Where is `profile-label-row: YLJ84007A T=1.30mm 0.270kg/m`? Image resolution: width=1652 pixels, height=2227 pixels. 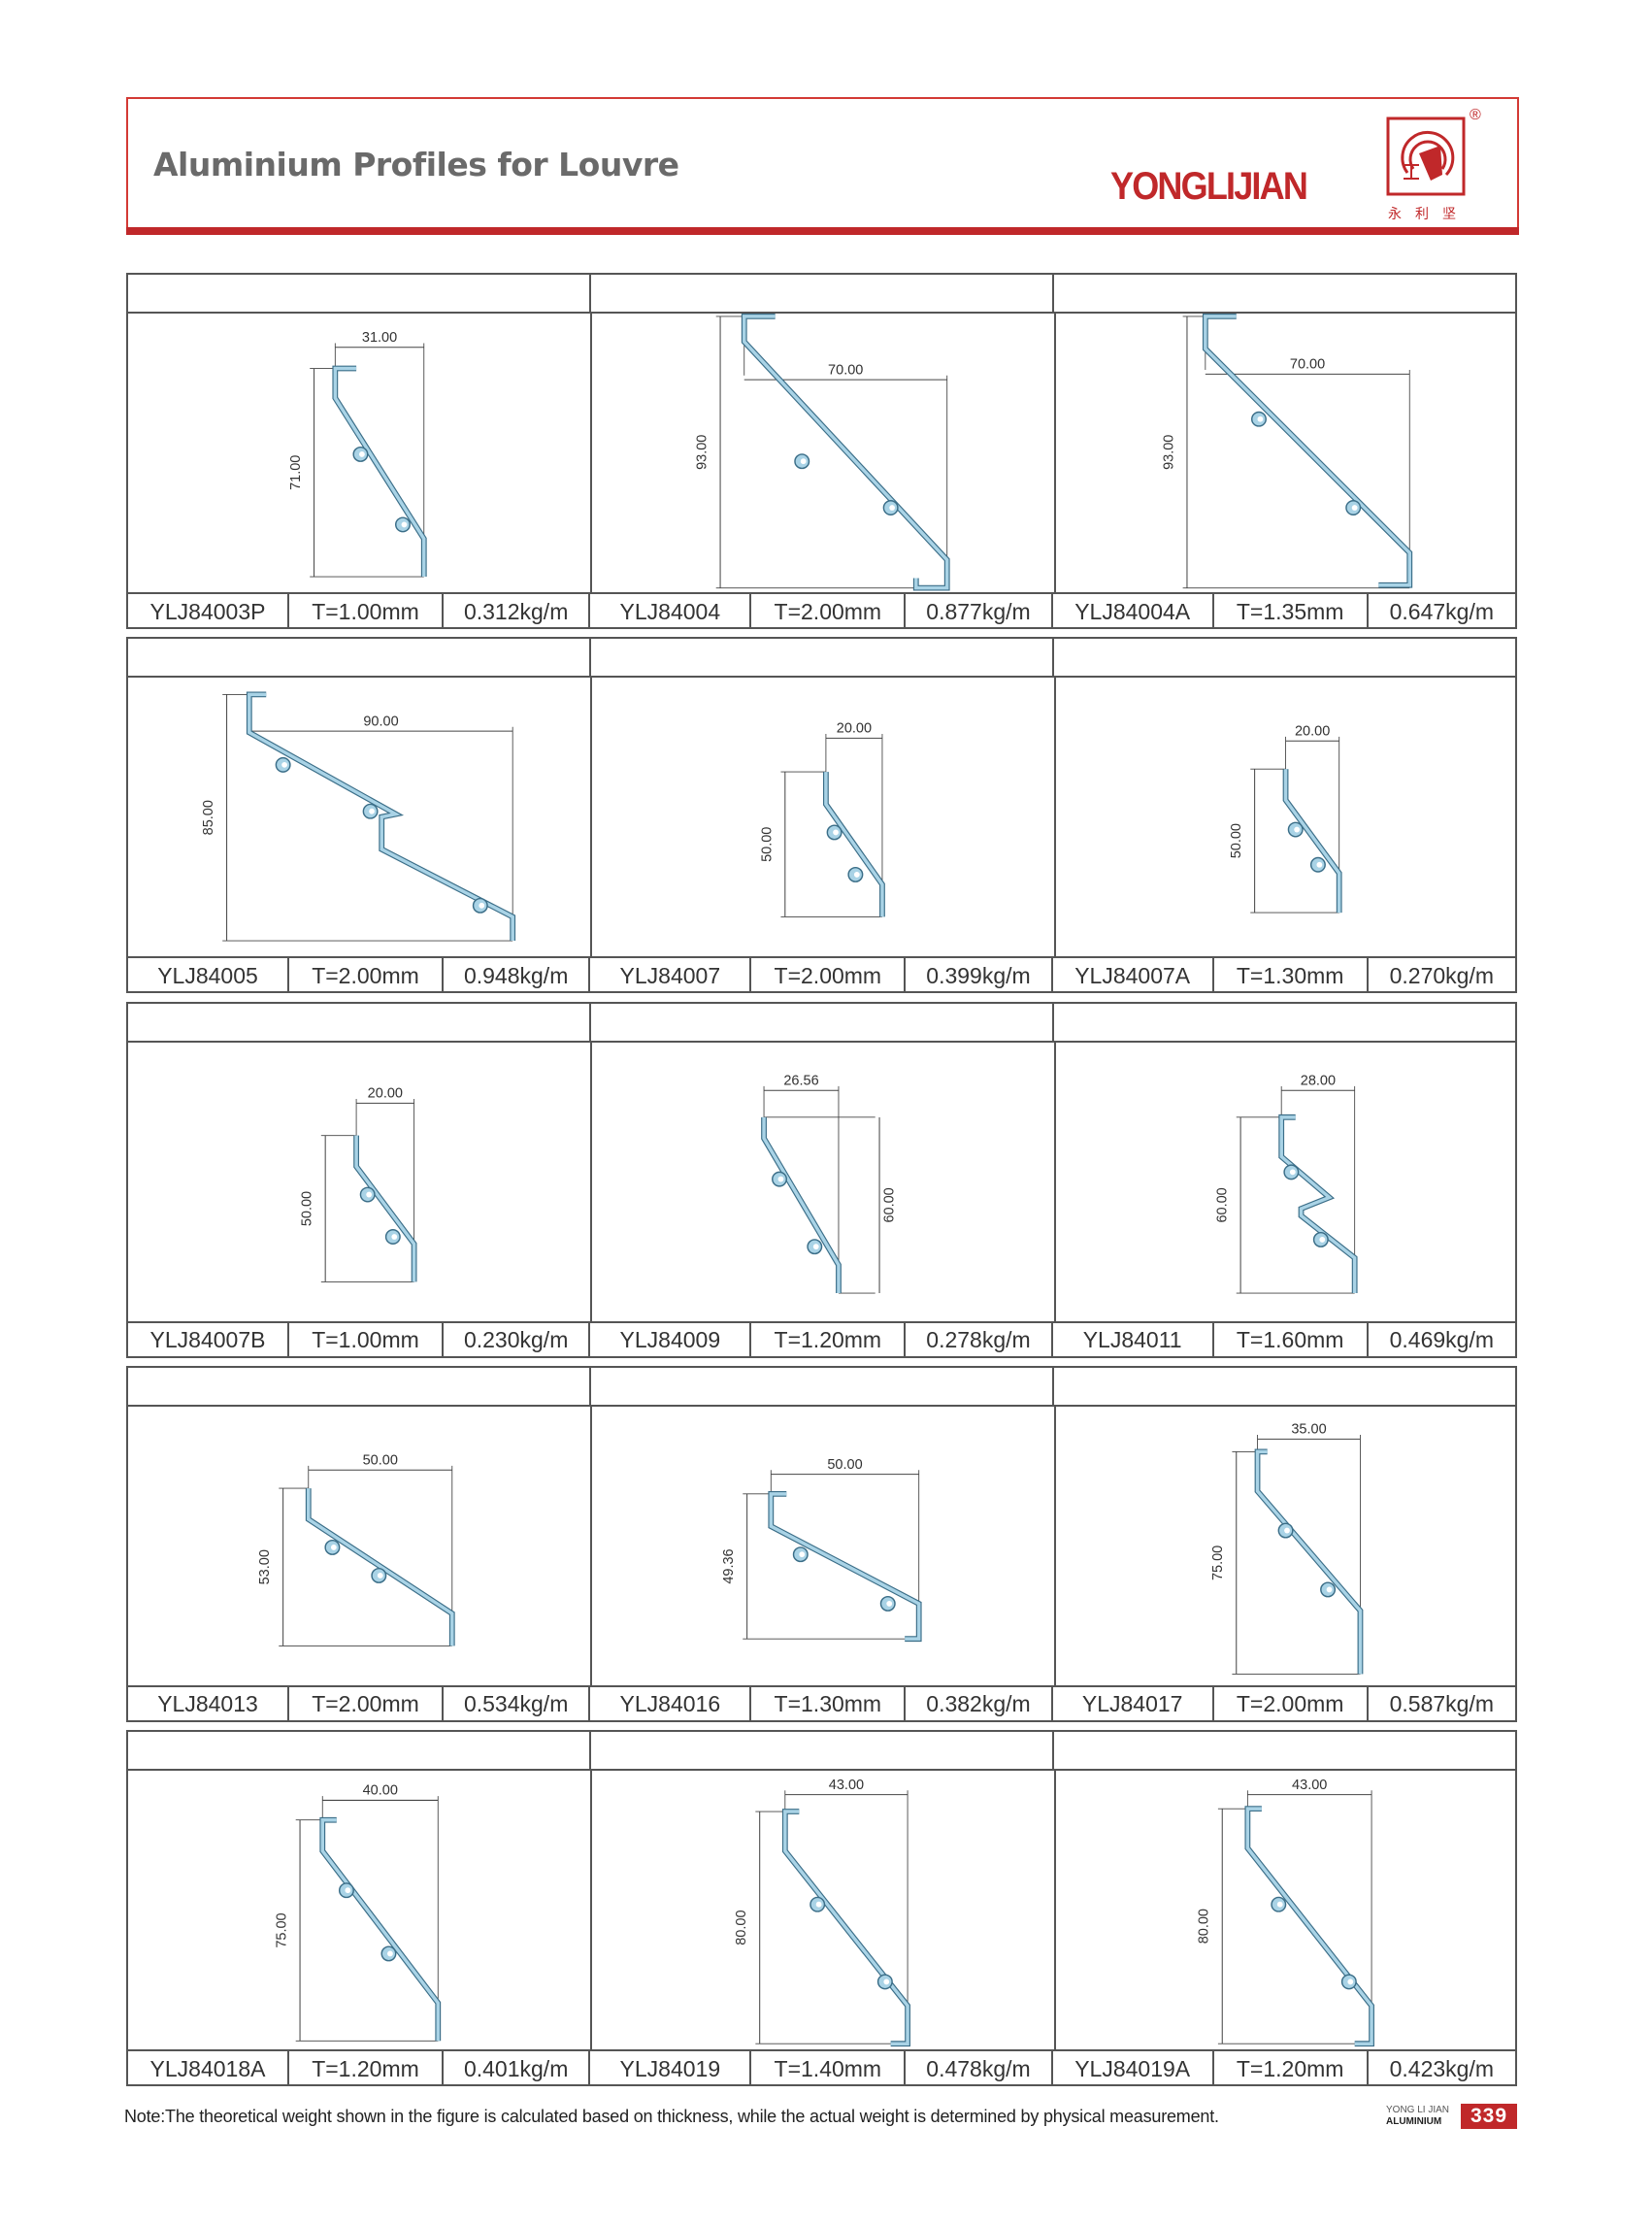 profile-label-row: YLJ84007A T=1.30mm 0.270kg/m is located at coordinates (1284, 976).